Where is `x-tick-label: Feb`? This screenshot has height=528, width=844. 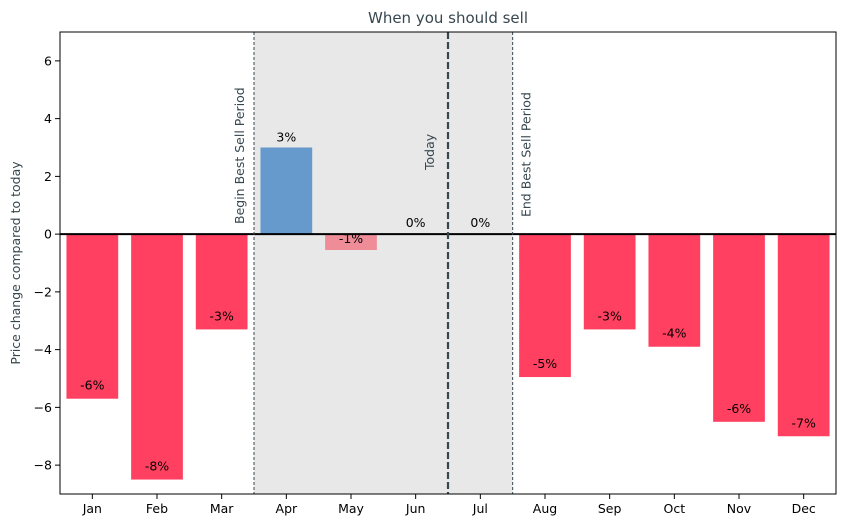
x-tick-label: Feb is located at coordinates (157, 508).